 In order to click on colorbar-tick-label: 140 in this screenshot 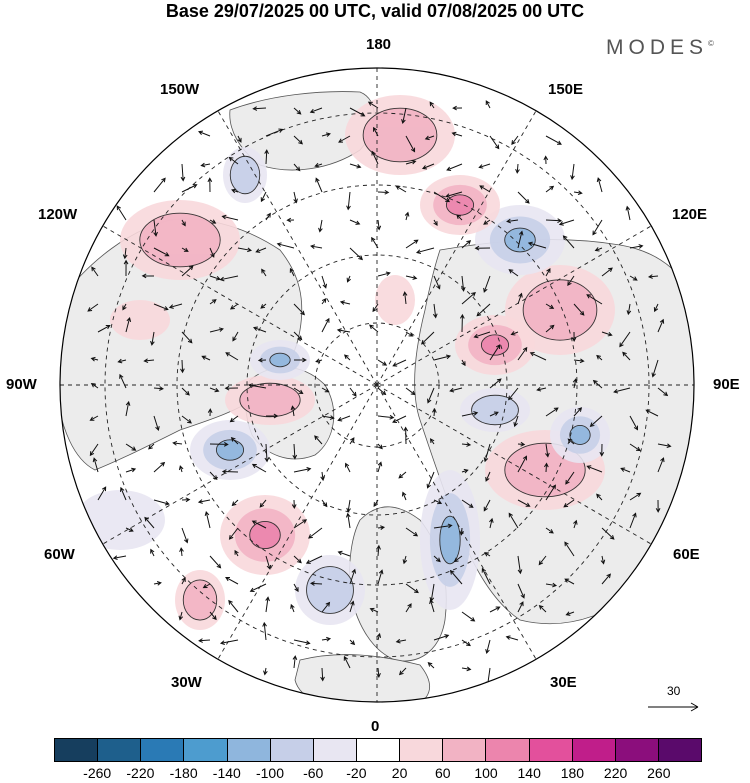, I will do `click(529, 773)`.